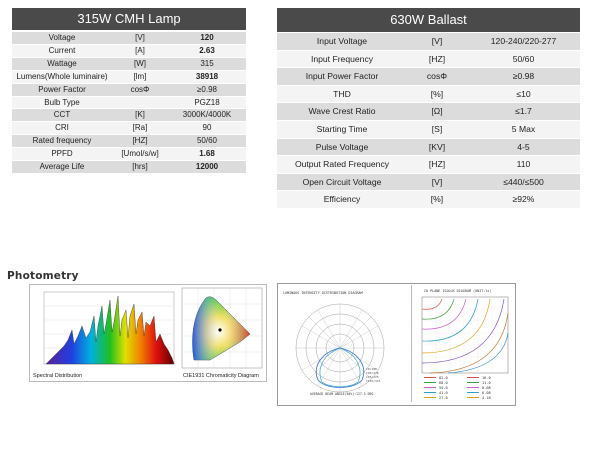  Describe the element at coordinates (342, 59) in the screenshot. I see `ballast-param-cell: Input Frequency` at that location.